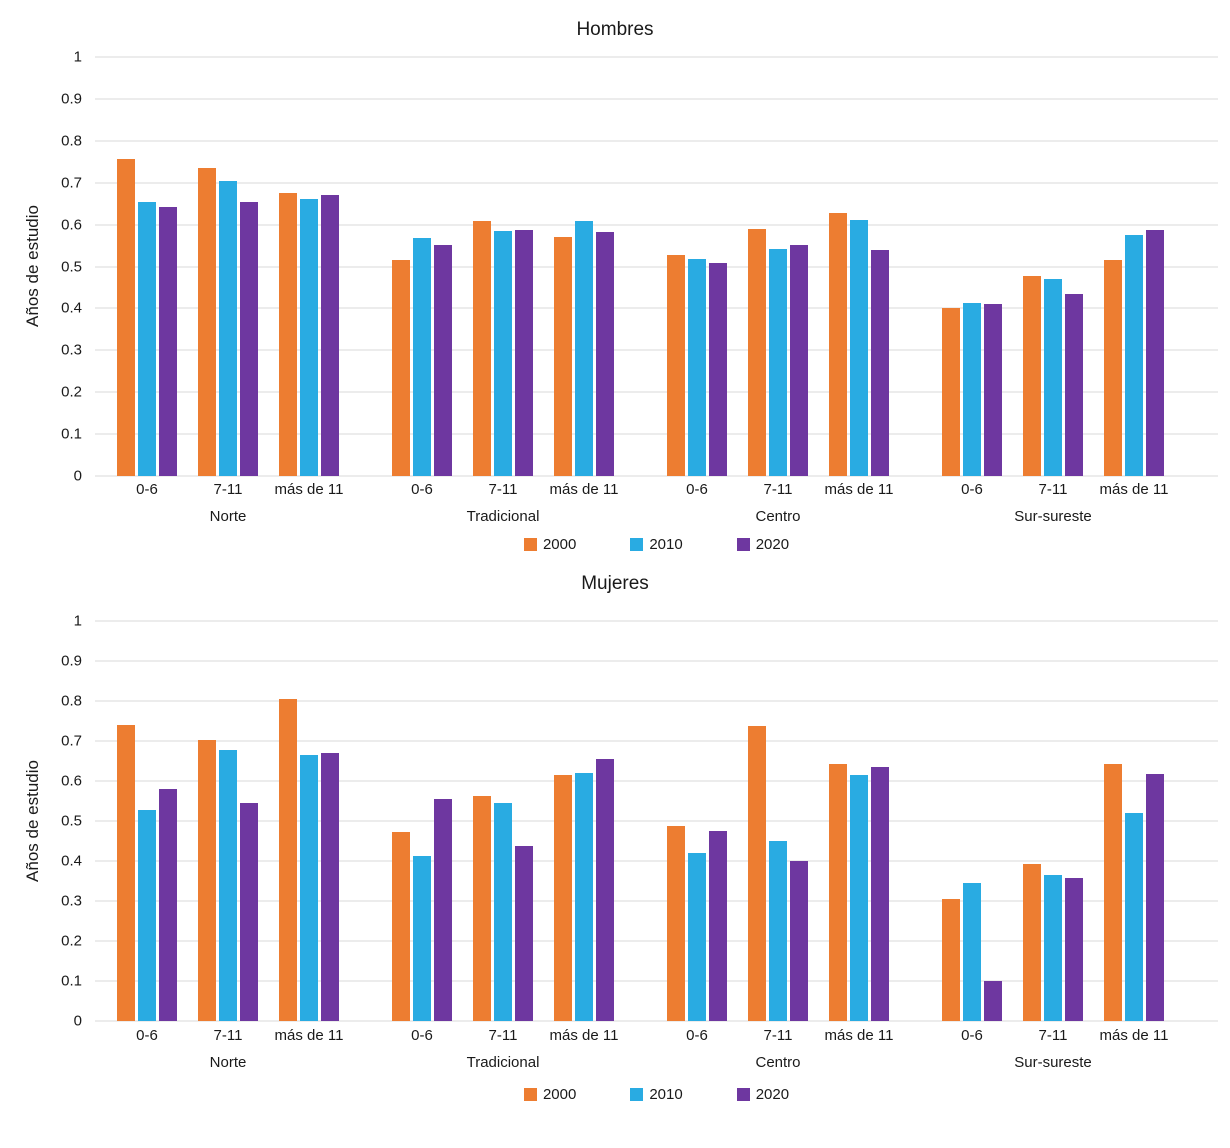 Image resolution: width=1230 pixels, height=1148 pixels. I want to click on legend-label: 2000, so click(559, 1094).